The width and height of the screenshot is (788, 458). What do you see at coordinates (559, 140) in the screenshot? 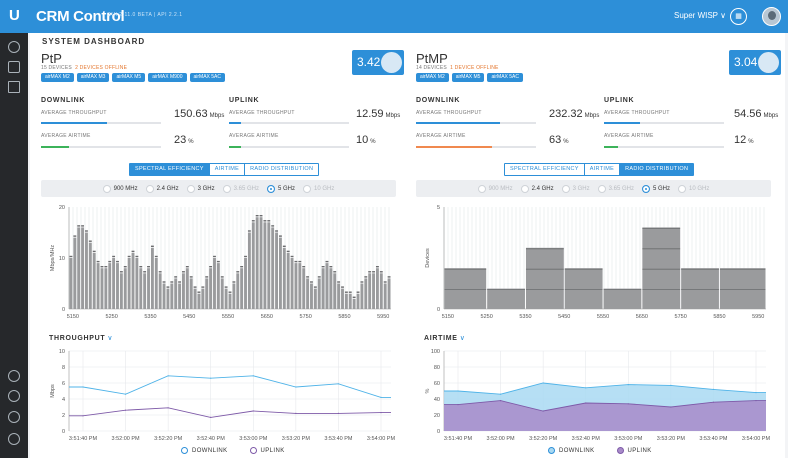
I see `downlink-airtime-value: 63%` at bounding box center [559, 140].